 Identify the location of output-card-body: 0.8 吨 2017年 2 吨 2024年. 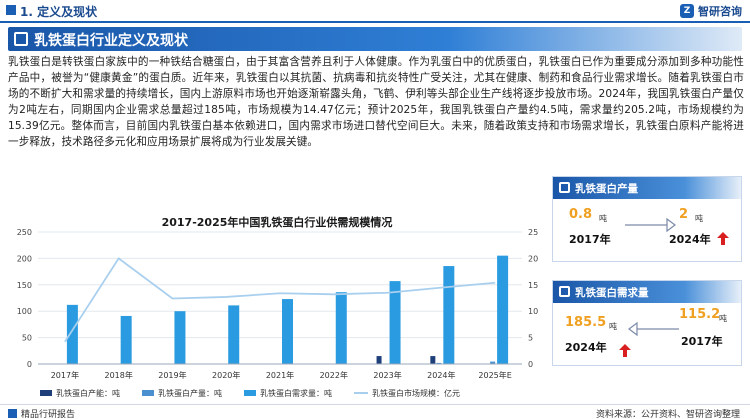
(647, 230).